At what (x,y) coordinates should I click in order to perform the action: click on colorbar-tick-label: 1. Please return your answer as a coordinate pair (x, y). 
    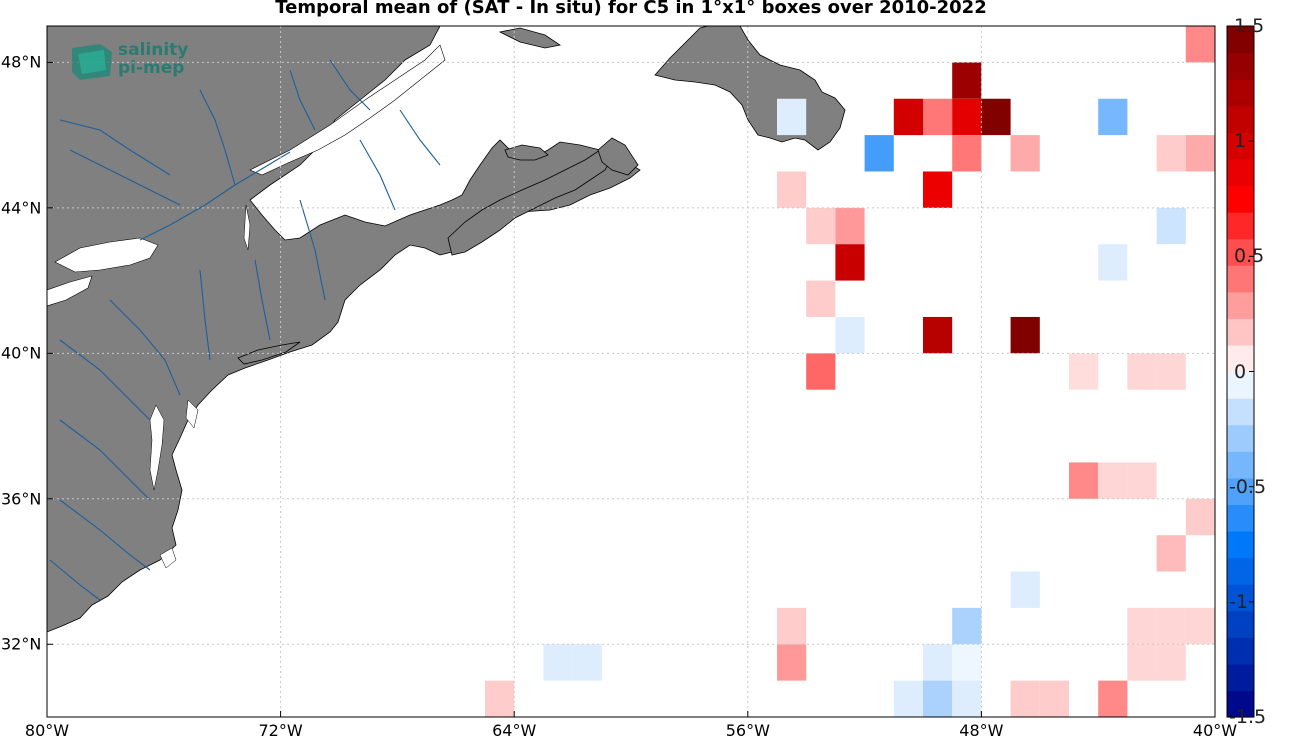
    Looking at the image, I should click on (1240, 141).